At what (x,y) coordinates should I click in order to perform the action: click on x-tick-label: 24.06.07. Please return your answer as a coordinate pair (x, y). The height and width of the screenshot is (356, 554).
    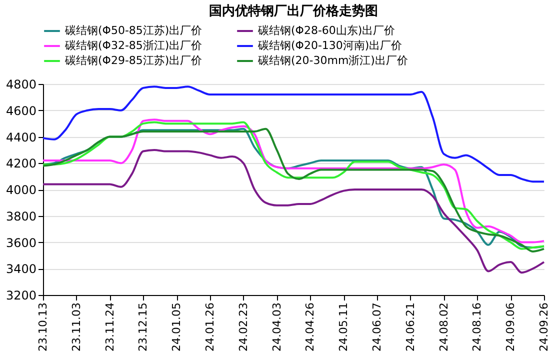
    Looking at the image, I should click on (377, 327).